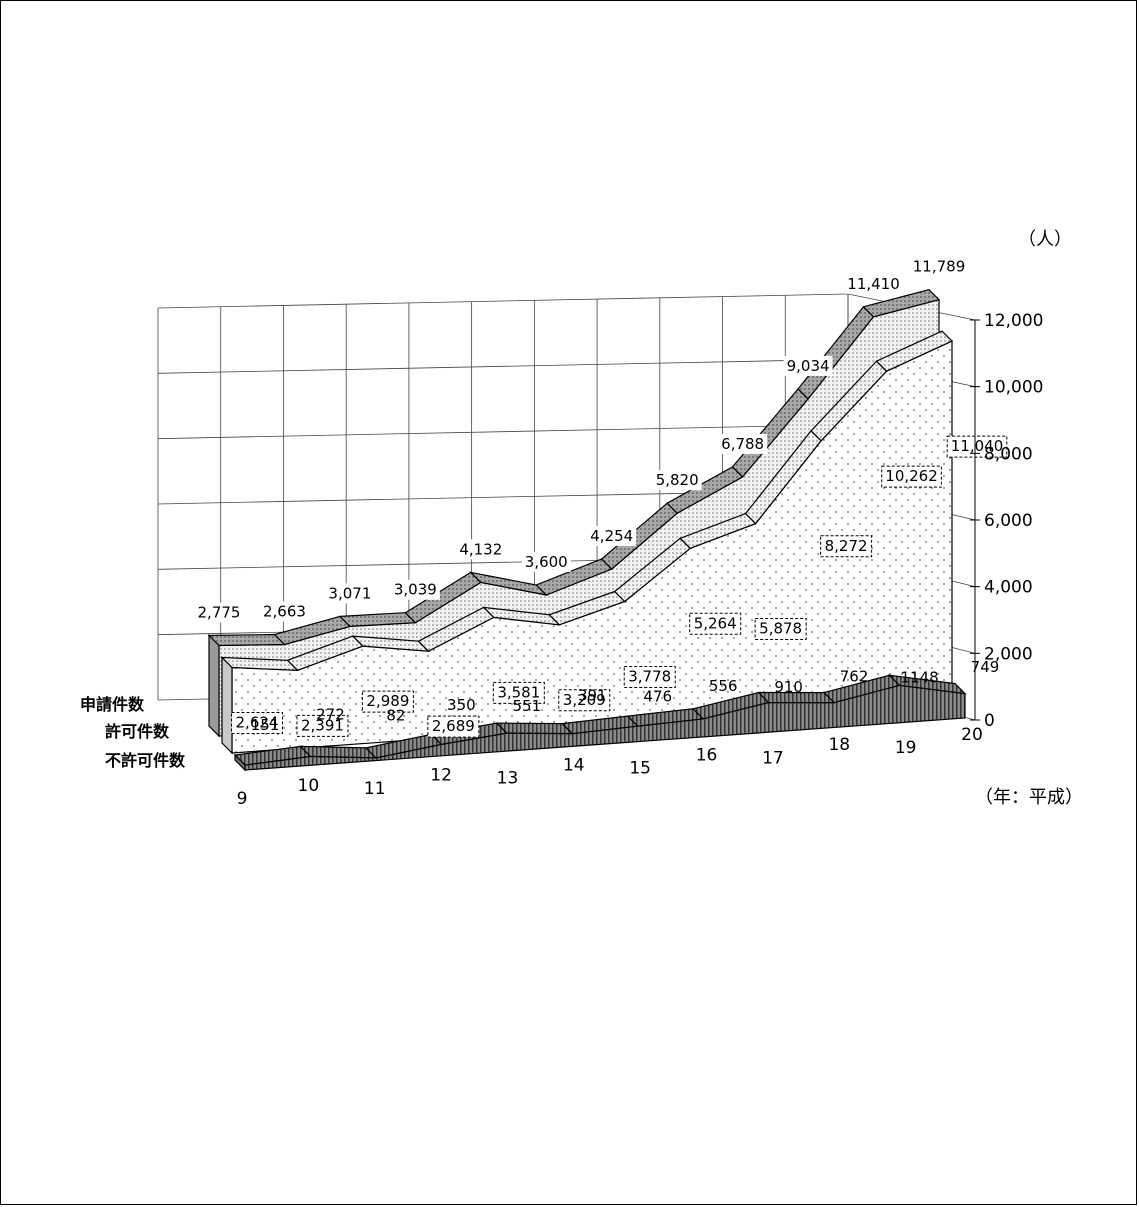 This screenshot has height=1207, width=1139. Describe the element at coordinates (1008, 454) in the screenshot. I see `y-tick-label: 8,000` at that location.